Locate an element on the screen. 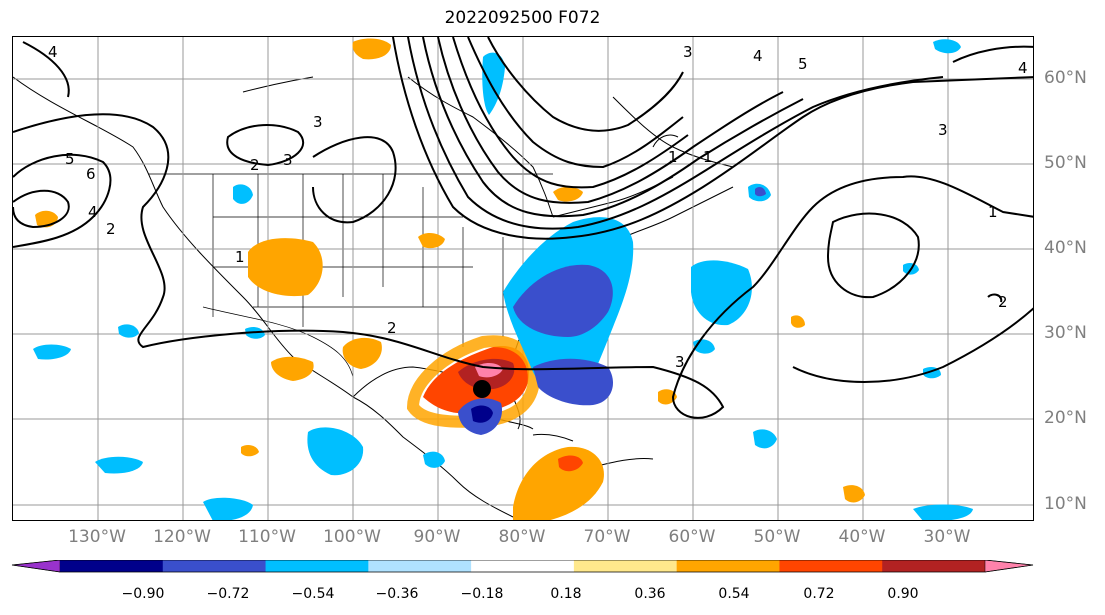 This screenshot has width=1105, height=615. colorbar-tick-label: 0.54 is located at coordinates (734, 594).